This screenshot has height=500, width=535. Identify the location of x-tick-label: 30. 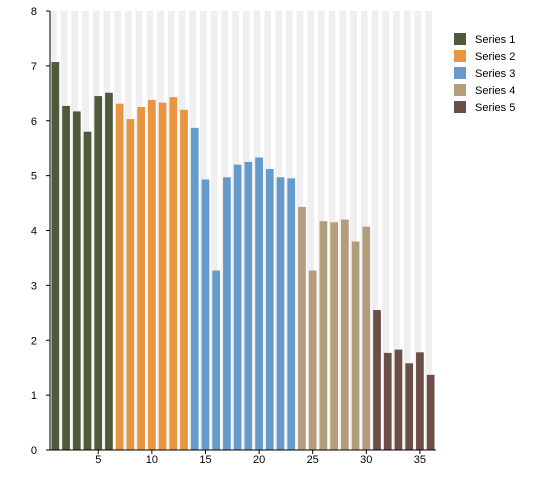
(366, 460).